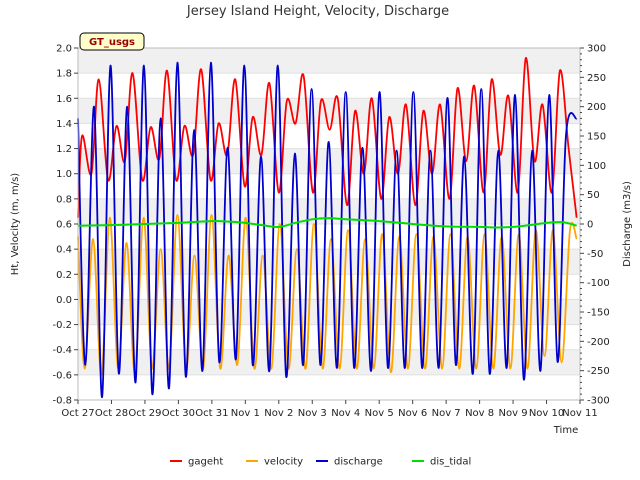 The image size is (640, 480). Describe the element at coordinates (64, 250) in the screenshot. I see `left-tick-label: 0.4` at that location.